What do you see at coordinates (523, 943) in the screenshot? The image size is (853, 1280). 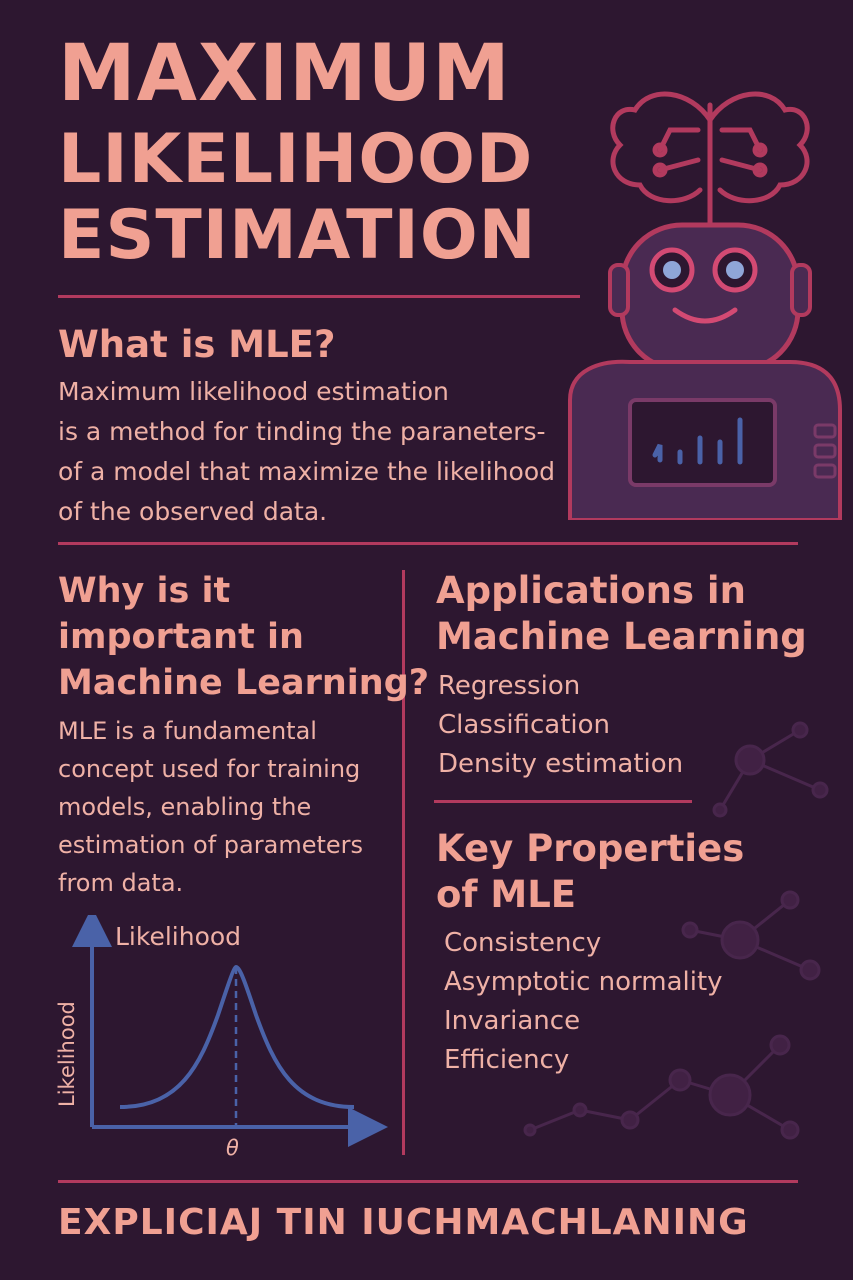 I see `list-item: Consistency` at bounding box center [523, 943].